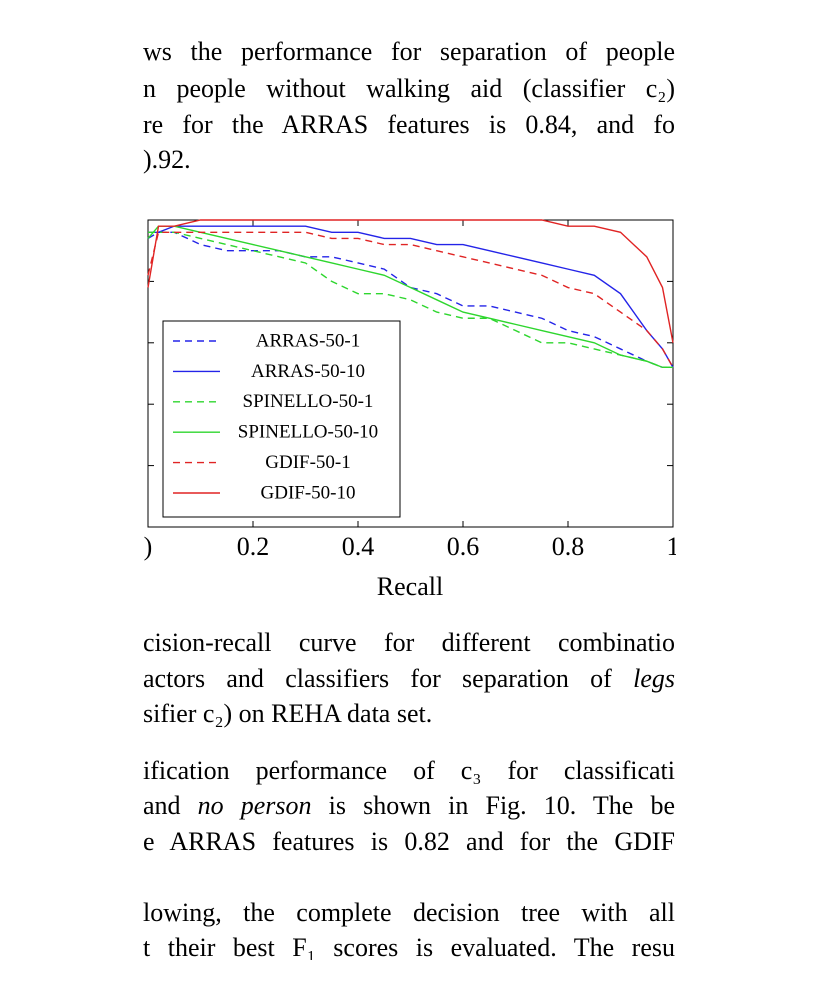 The width and height of the screenshot is (820, 993). I want to click on legend-label: GDIF-50-10, so click(308, 492).